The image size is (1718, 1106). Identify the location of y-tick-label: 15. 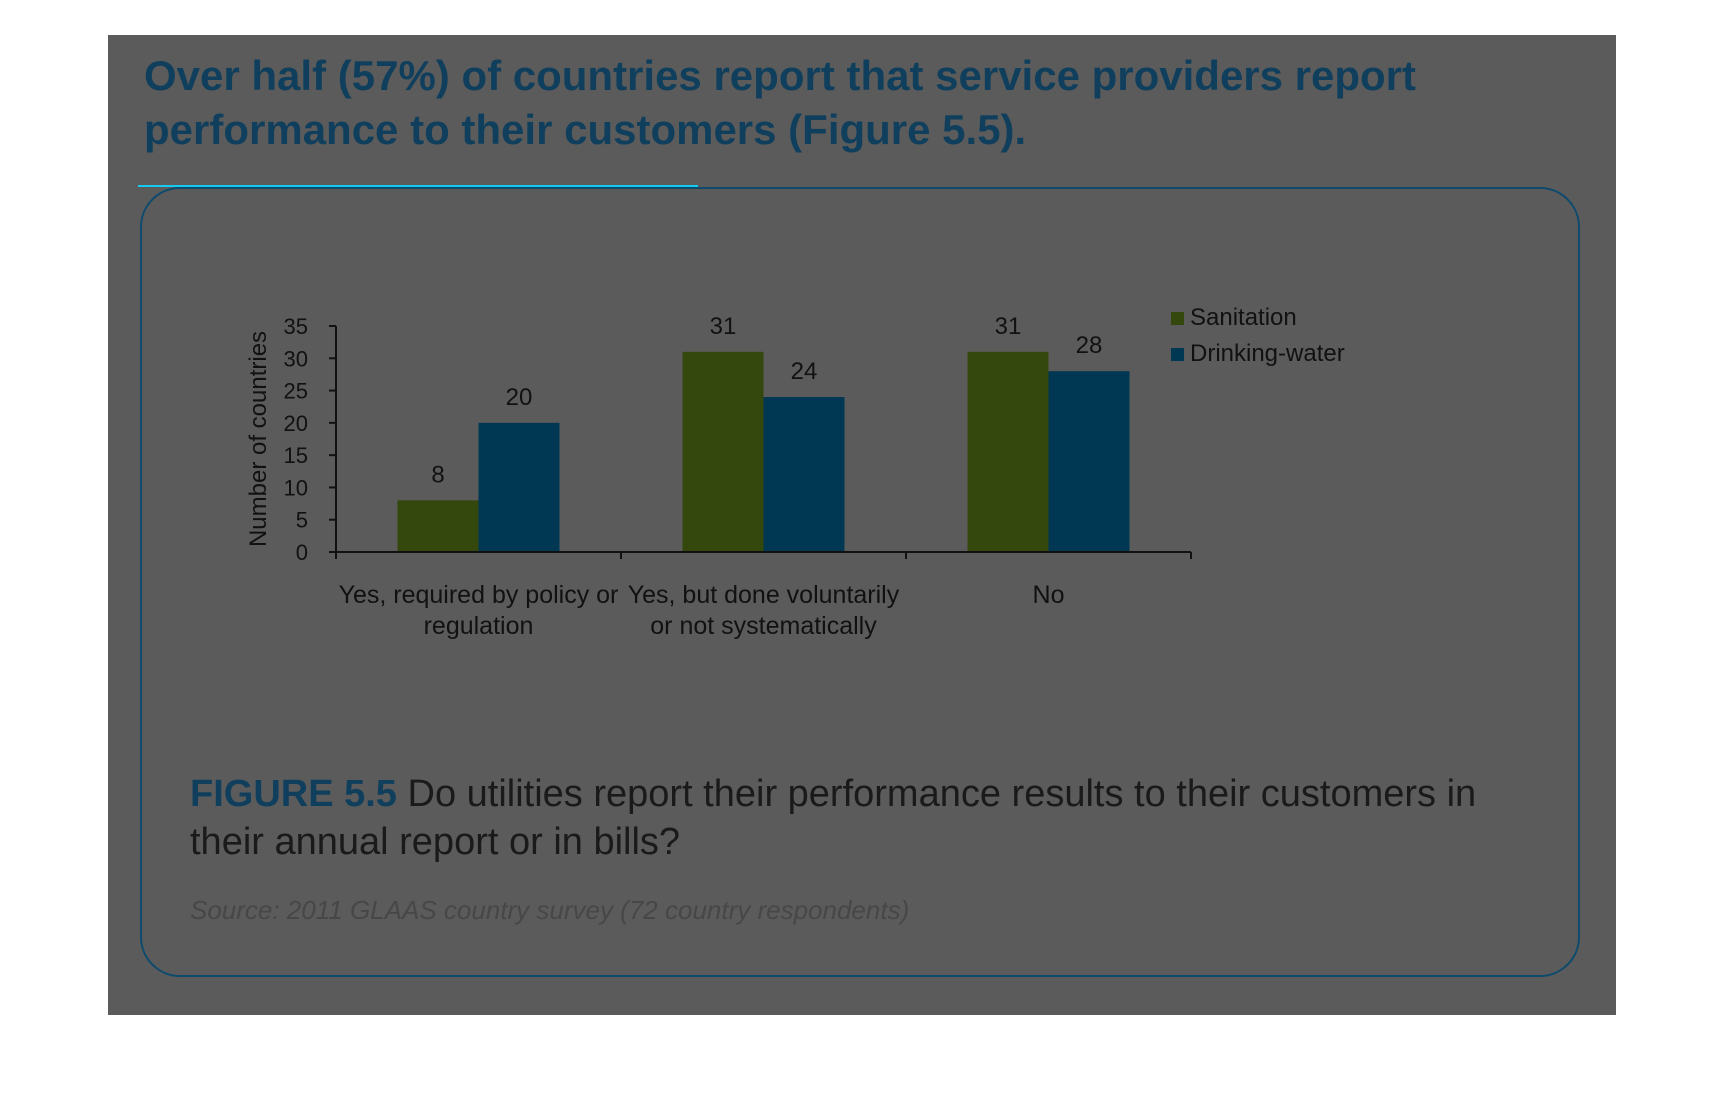
(296, 455).